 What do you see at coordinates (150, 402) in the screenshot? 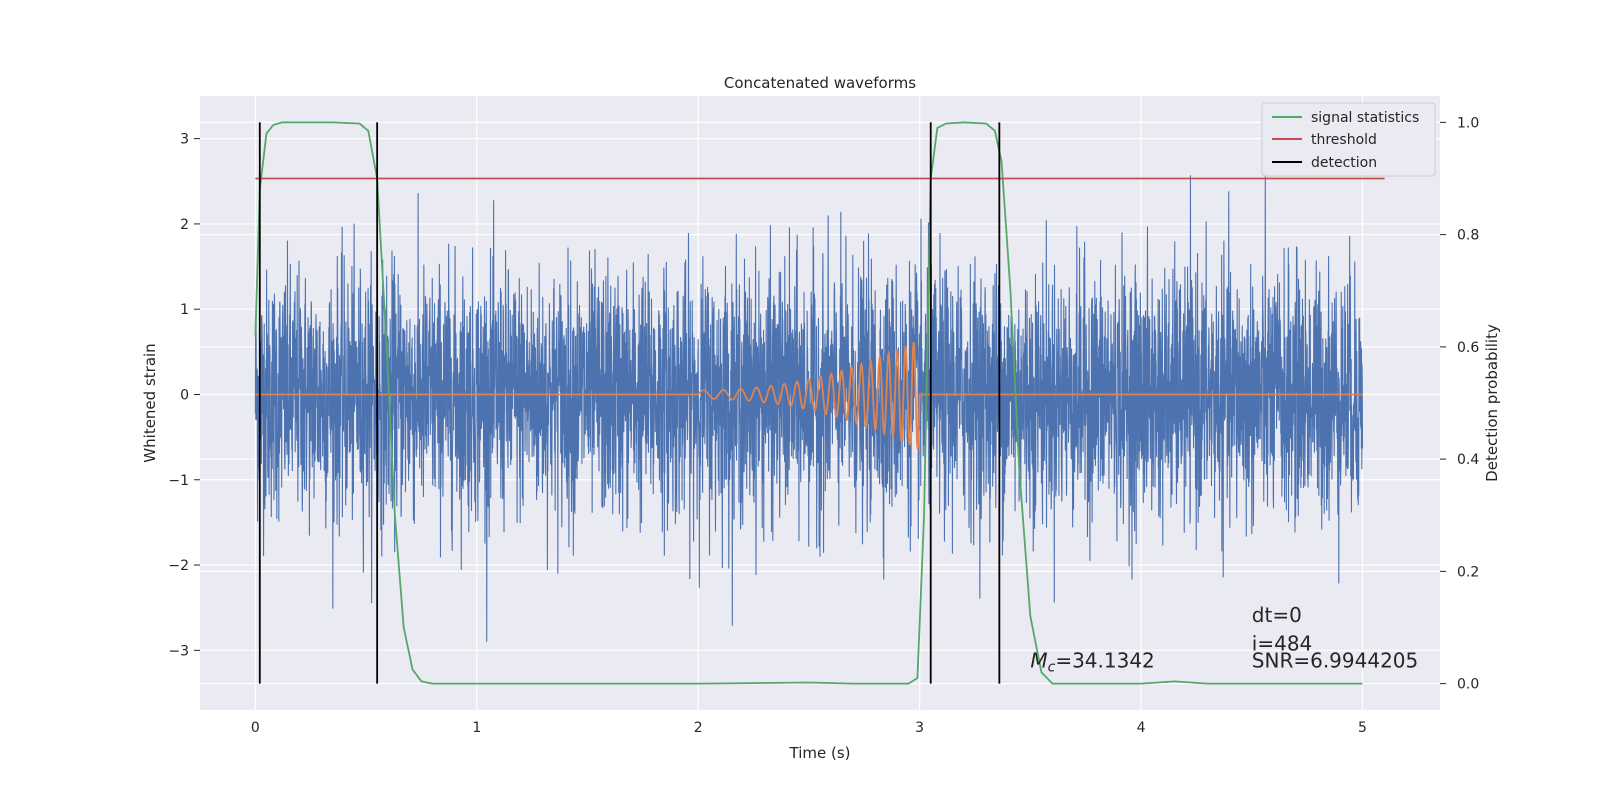
I see `y-axis-label: Whitened strain` at bounding box center [150, 402].